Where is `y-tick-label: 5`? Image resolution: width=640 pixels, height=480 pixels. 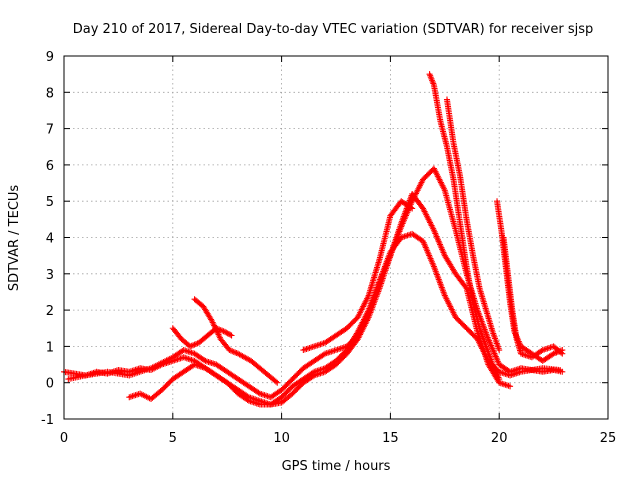
y-tick-label: 5 is located at coordinates (50, 202).